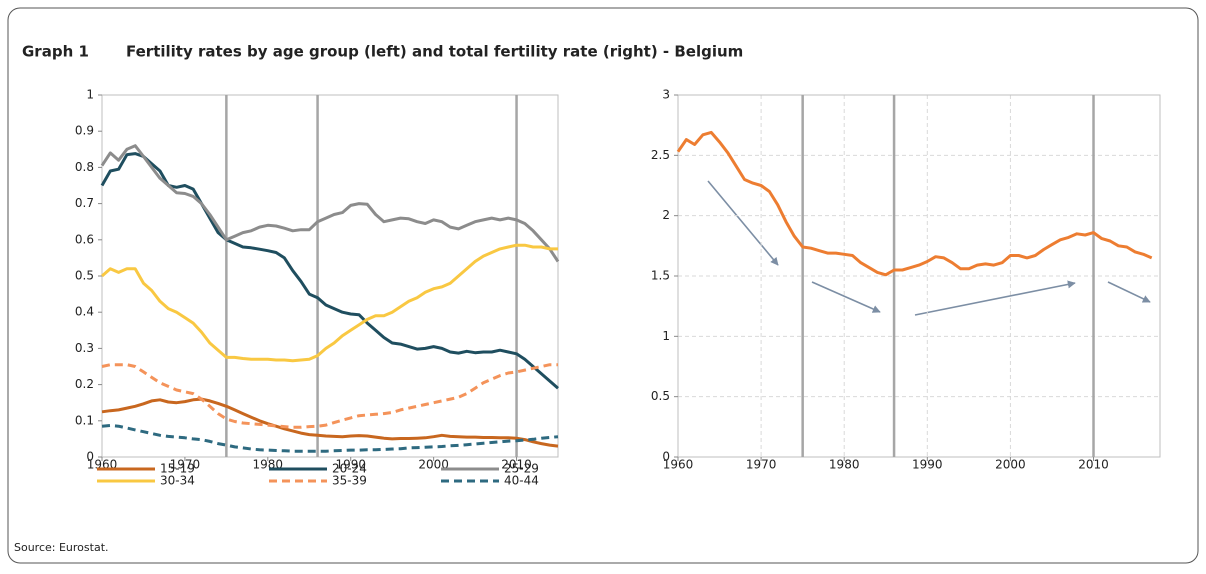 This screenshot has height=574, width=1206. Describe the element at coordinates (666, 215) in the screenshot. I see `y-tick-label: 2` at that location.